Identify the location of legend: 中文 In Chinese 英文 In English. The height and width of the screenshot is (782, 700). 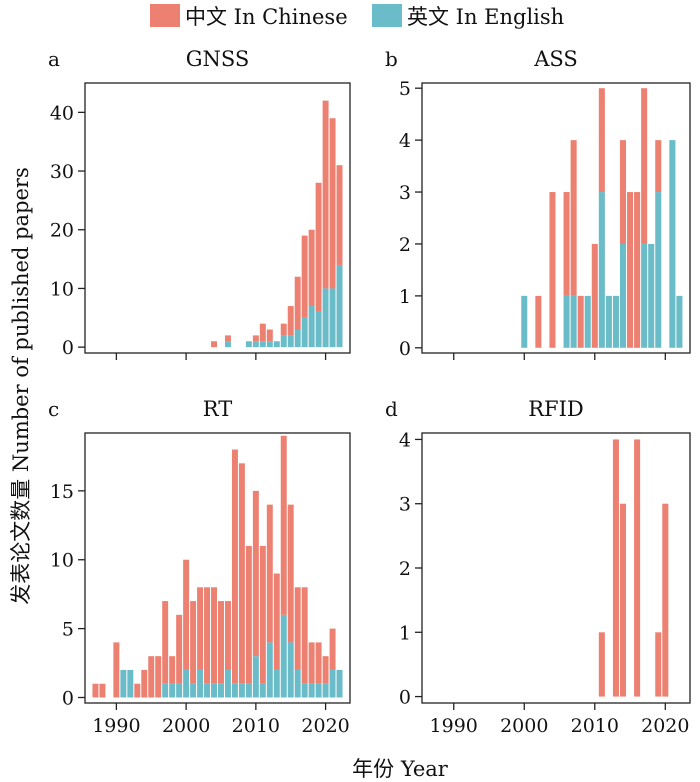
(357, 16).